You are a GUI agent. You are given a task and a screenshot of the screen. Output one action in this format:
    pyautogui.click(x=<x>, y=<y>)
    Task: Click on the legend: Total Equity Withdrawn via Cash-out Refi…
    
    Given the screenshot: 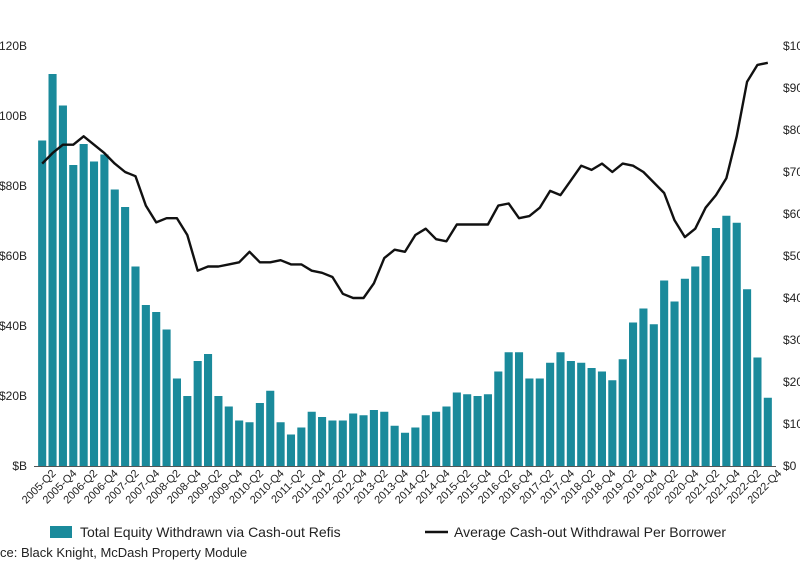 What is the action you would take?
    pyautogui.click(x=388, y=532)
    